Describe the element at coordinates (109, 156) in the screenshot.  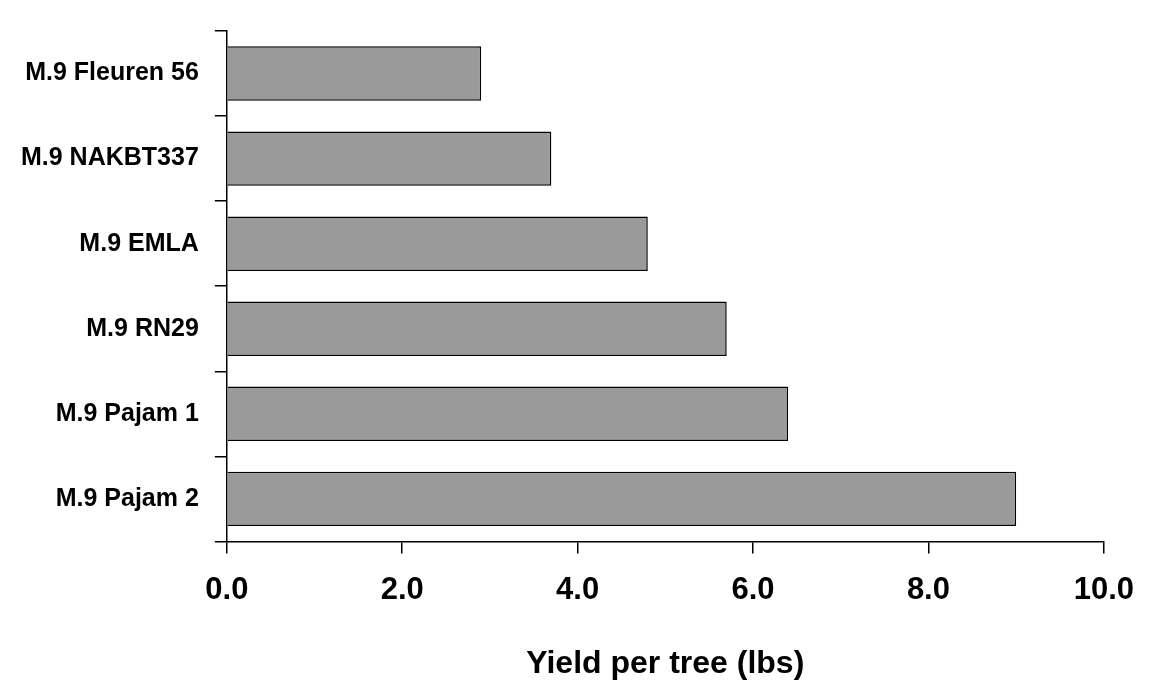
I see `y-tick-label: M.9 NAKBT337` at that location.